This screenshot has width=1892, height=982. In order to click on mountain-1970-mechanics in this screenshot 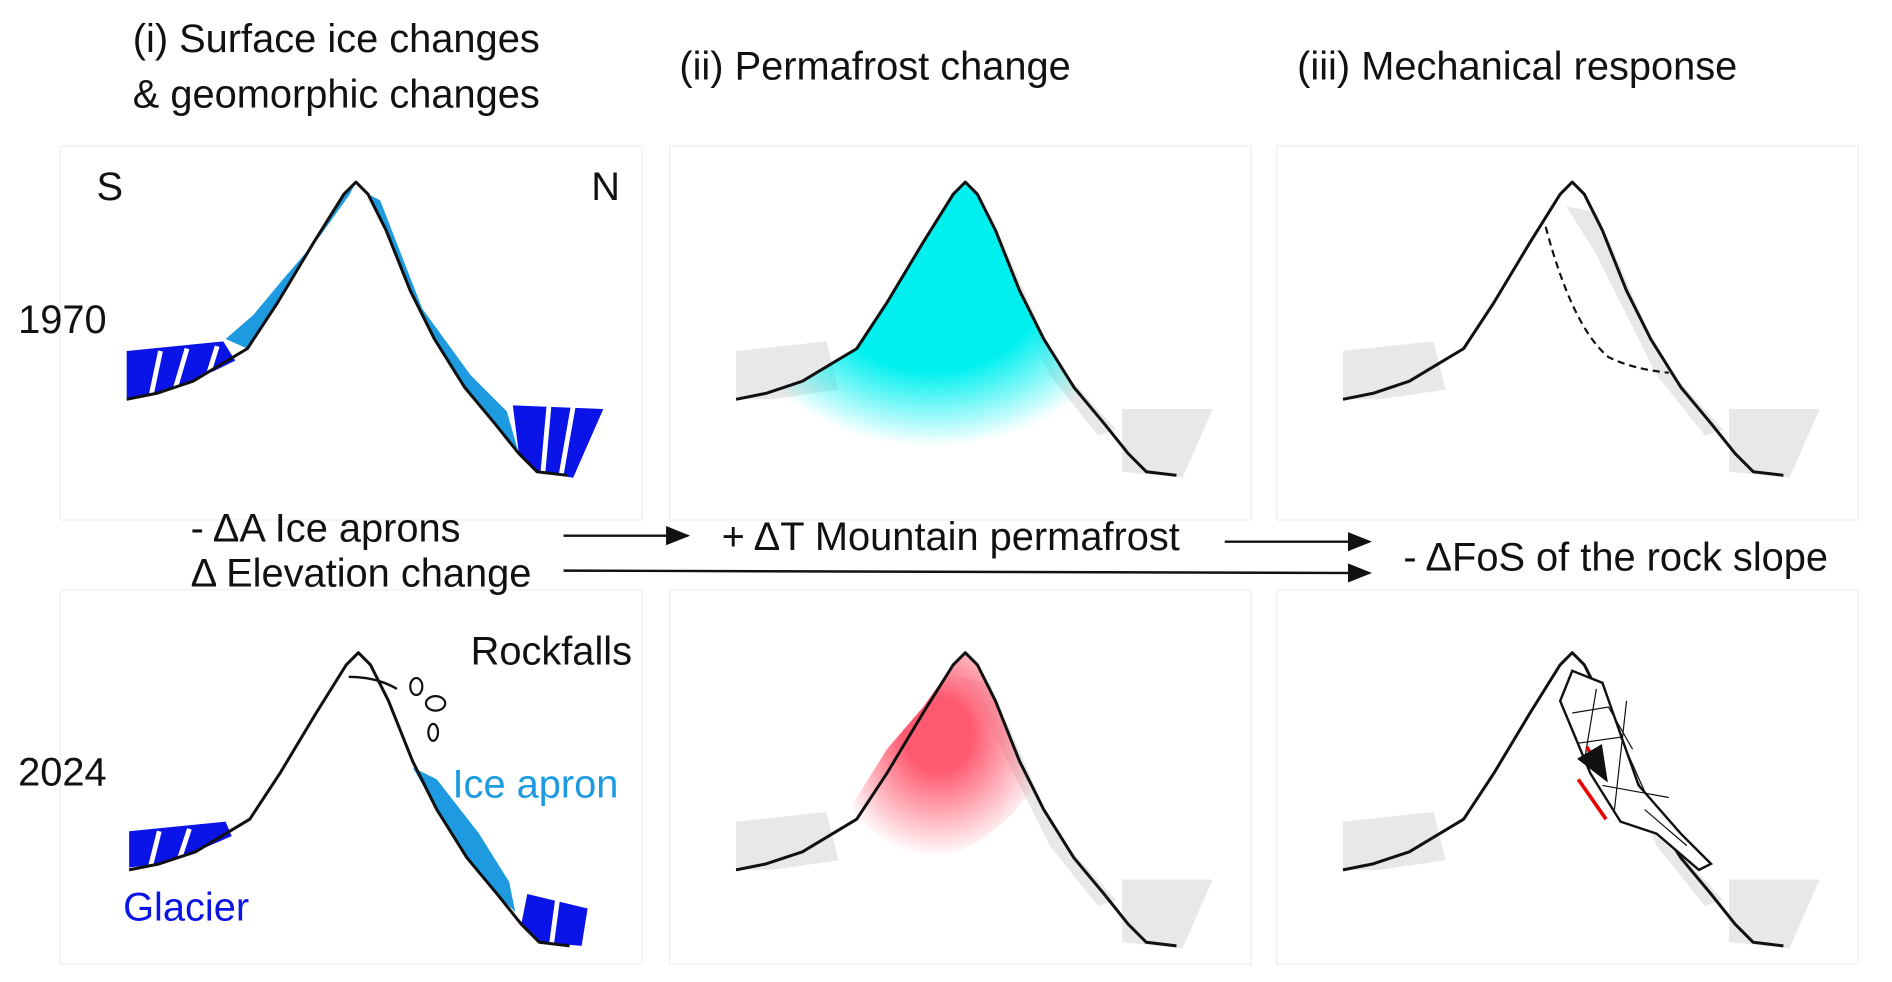, I will do `click(1580, 329)`.